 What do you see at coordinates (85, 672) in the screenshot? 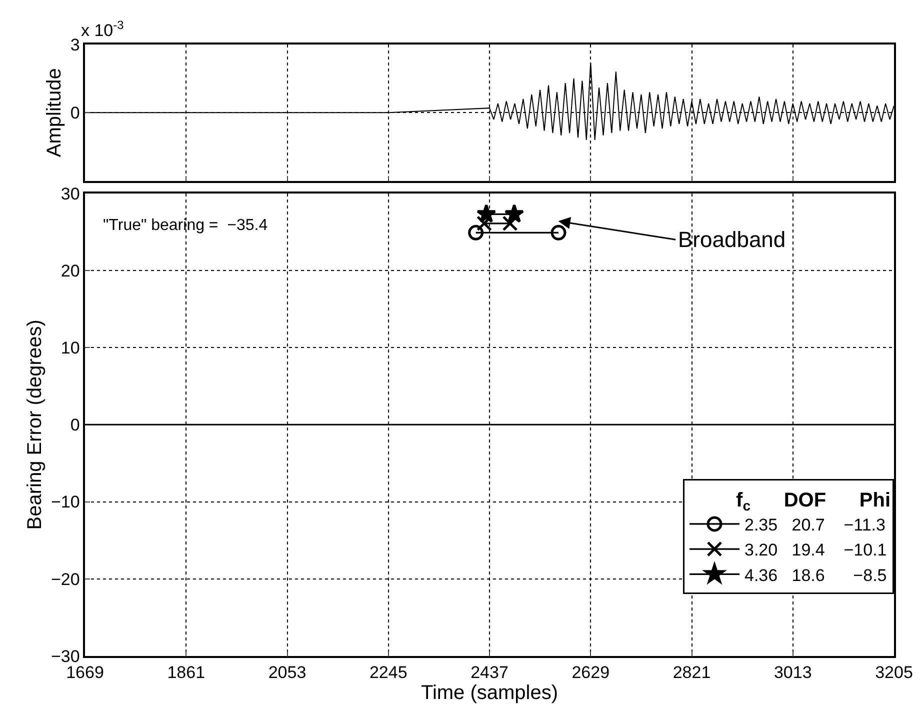
I see `x-tick-label: 1669` at bounding box center [85, 672].